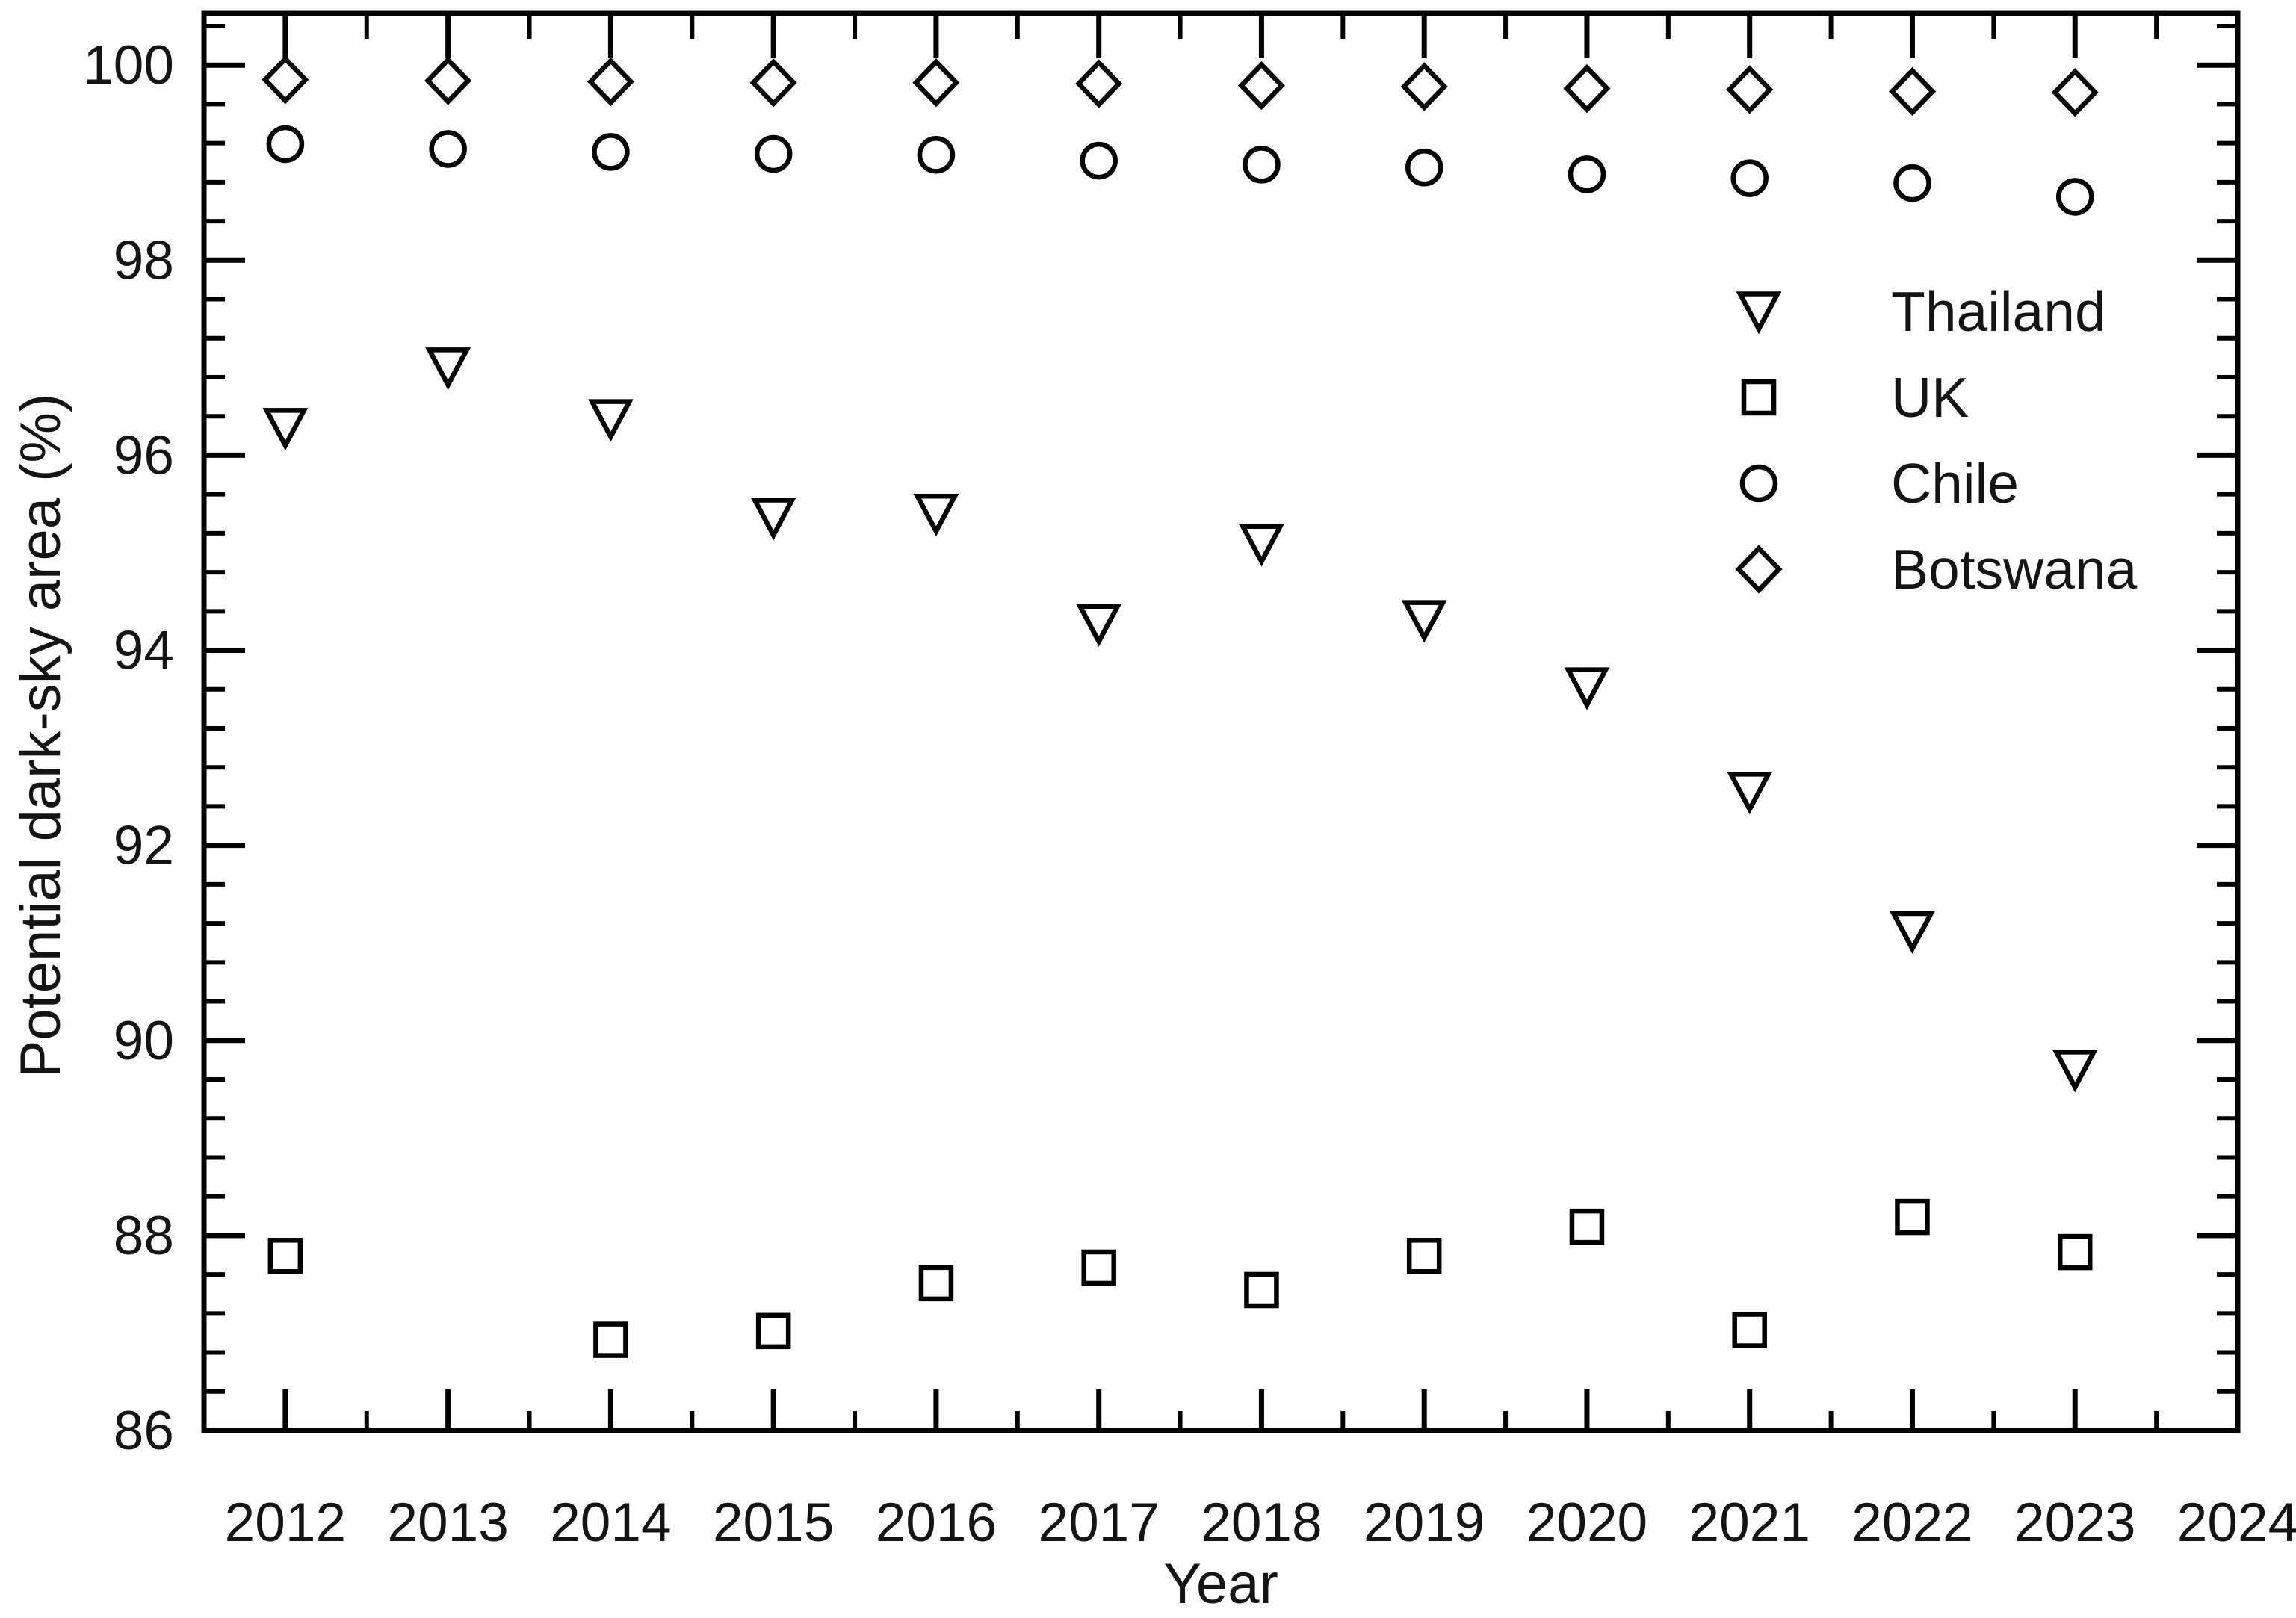 This screenshot has width=2296, height=1618. What do you see at coordinates (1759, 313) in the screenshot?
I see `legend-triangle-down-icon` at bounding box center [1759, 313].